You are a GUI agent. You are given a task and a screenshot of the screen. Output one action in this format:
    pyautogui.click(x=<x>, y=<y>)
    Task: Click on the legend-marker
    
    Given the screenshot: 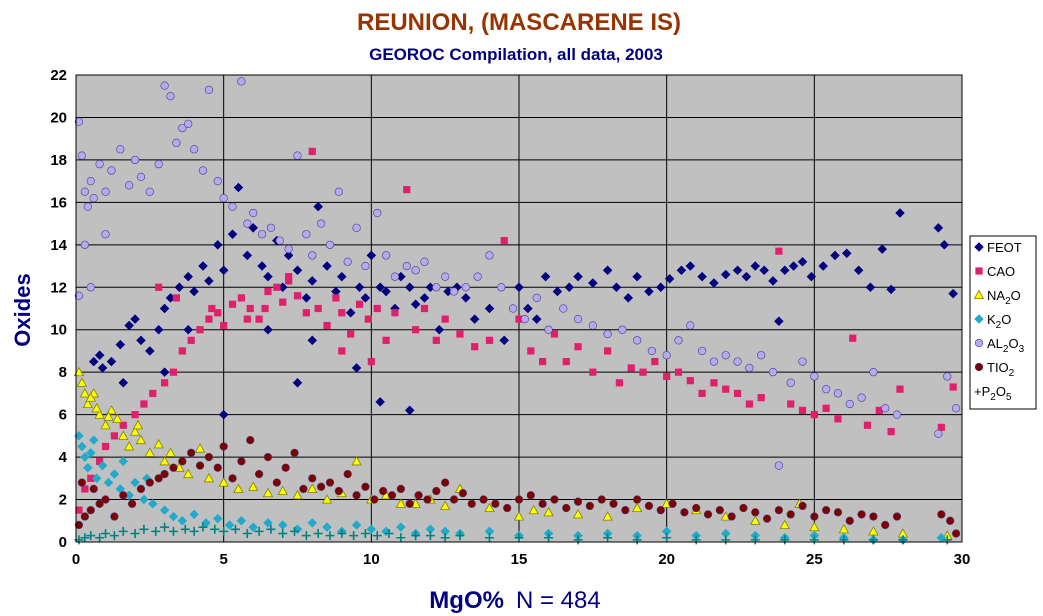 What is the action you would take?
    pyautogui.click(x=979, y=367)
    